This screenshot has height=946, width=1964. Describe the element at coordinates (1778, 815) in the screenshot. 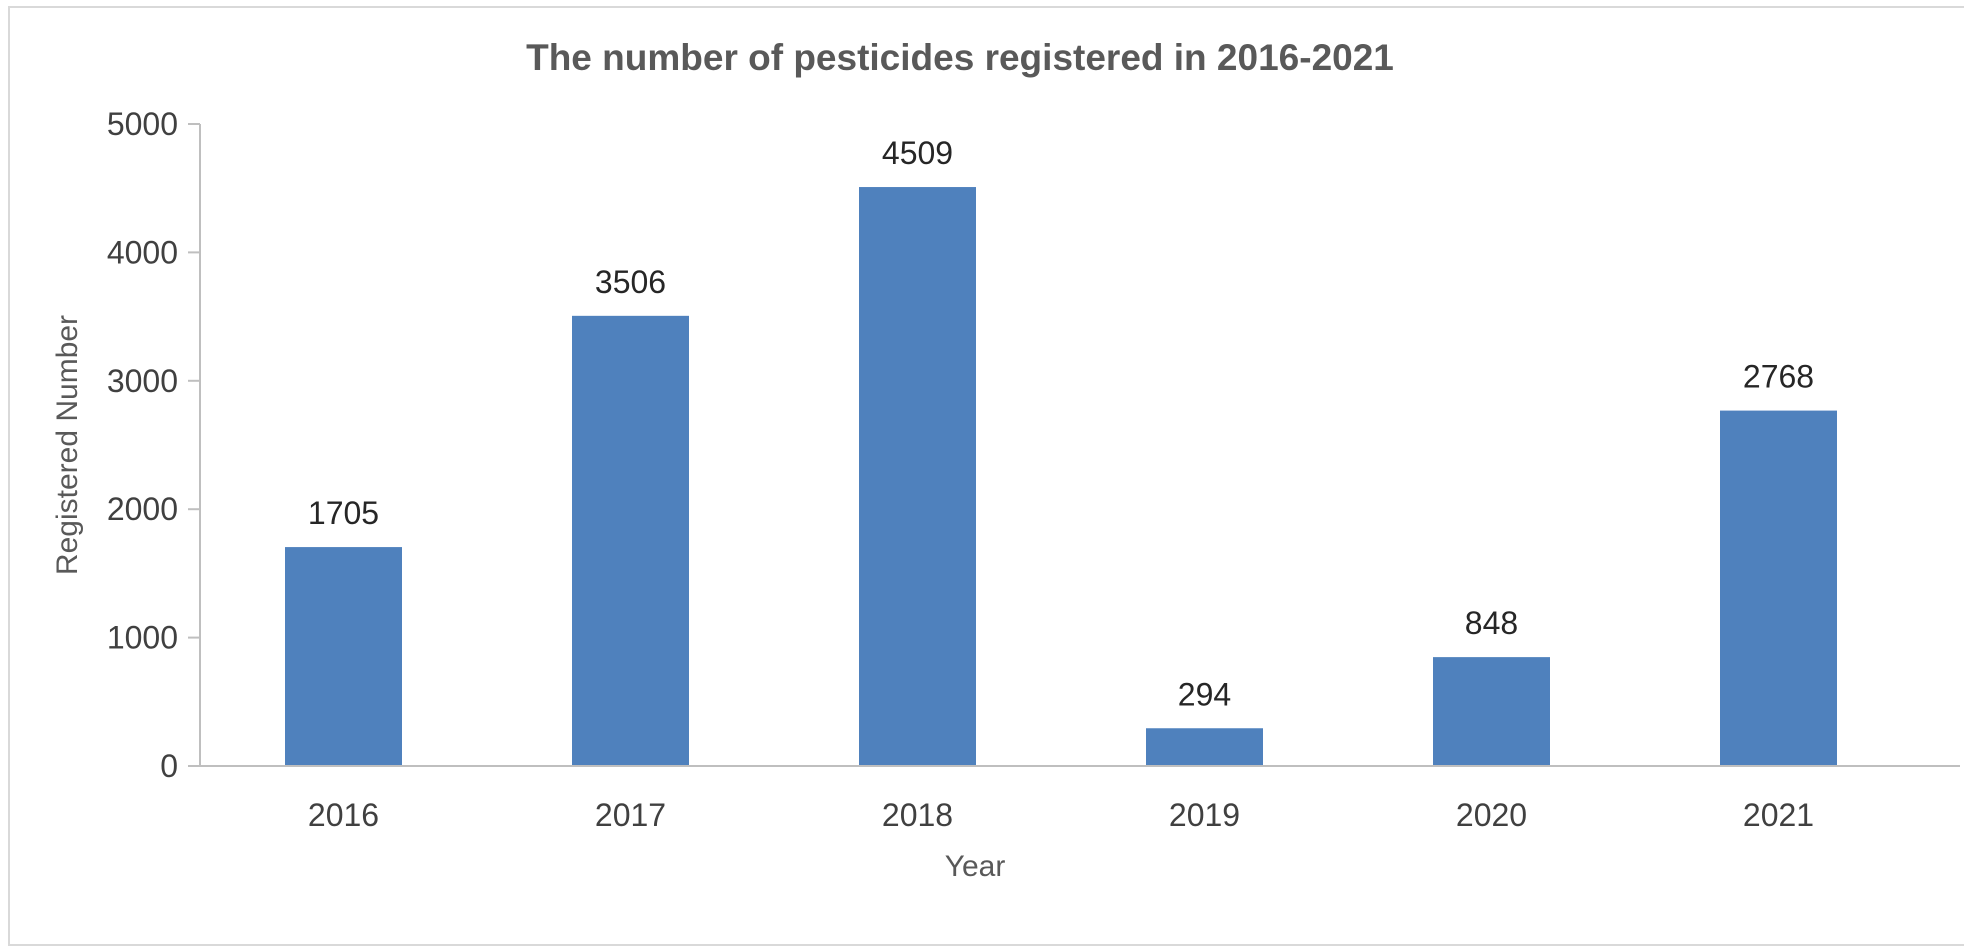

I see `x-tick-label-2021: 2021` at that location.